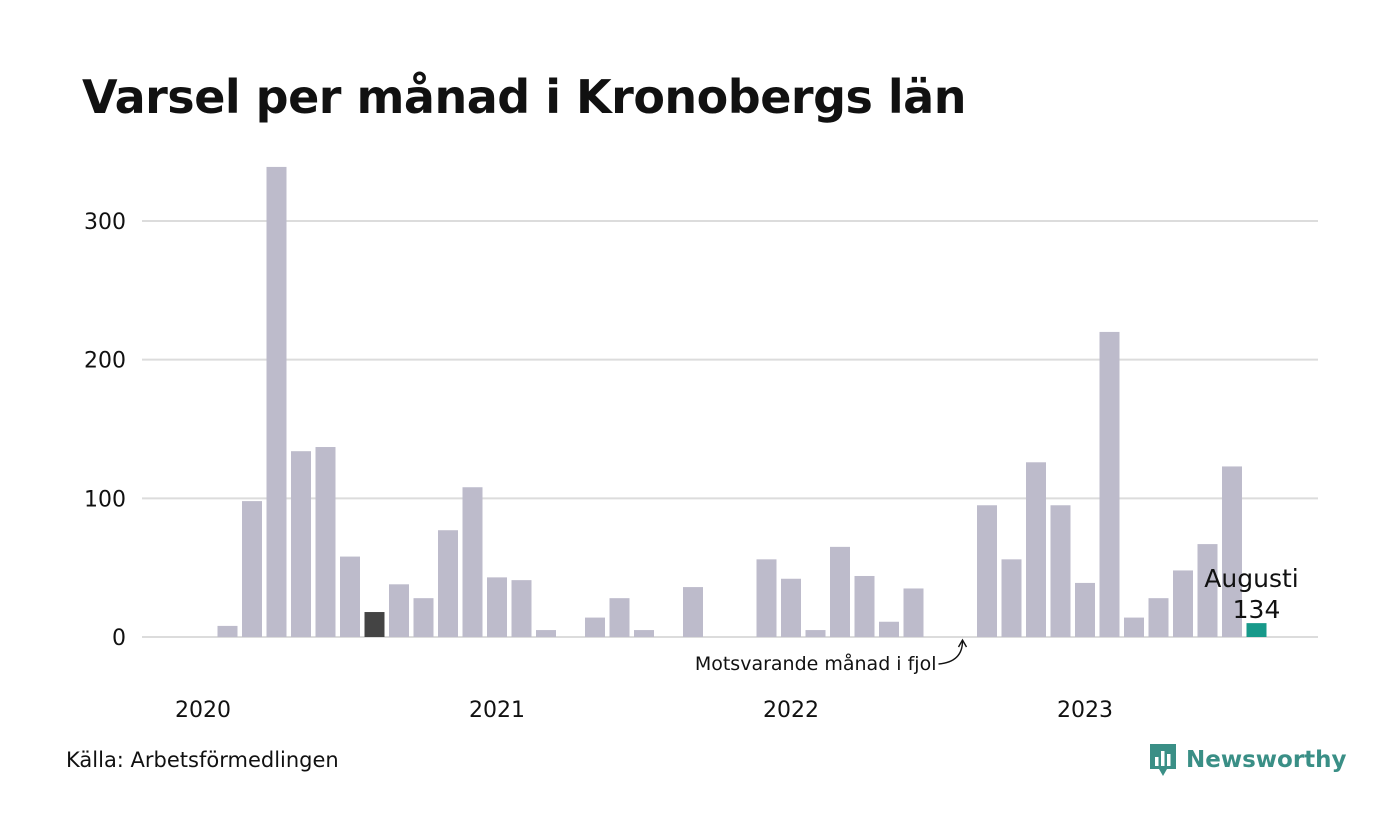 The width and height of the screenshot is (1400, 840). I want to click on source-note: Källa: Arbetsförmedlingen, so click(202, 760).